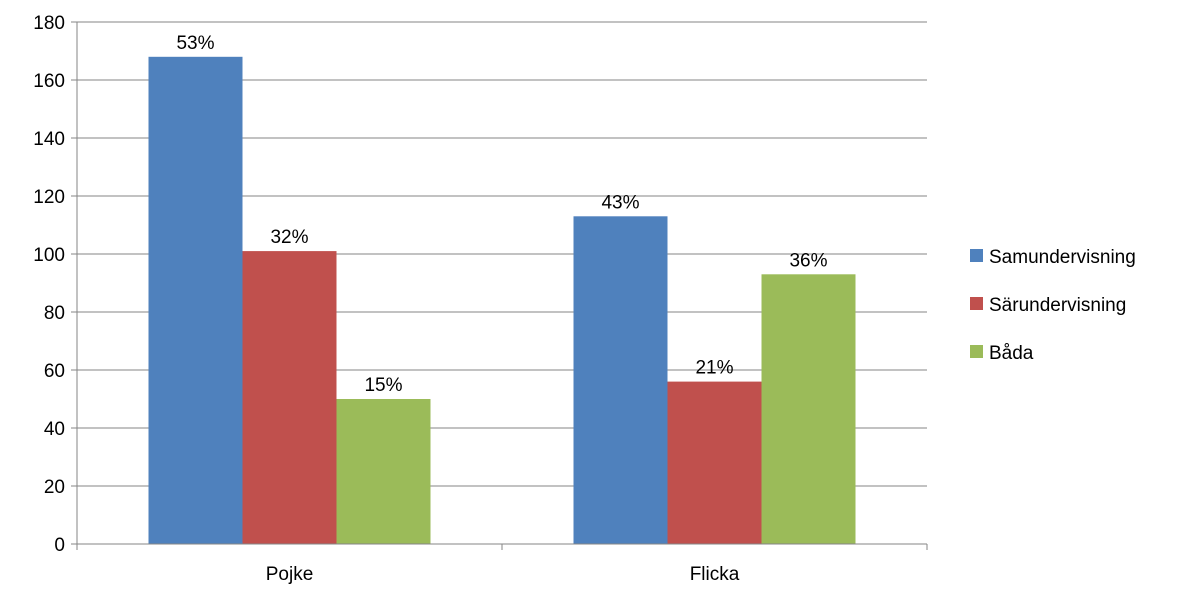 The image size is (1183, 592). What do you see at coordinates (715, 574) in the screenshot?
I see `x-tick-label-flicka: Flicka` at bounding box center [715, 574].